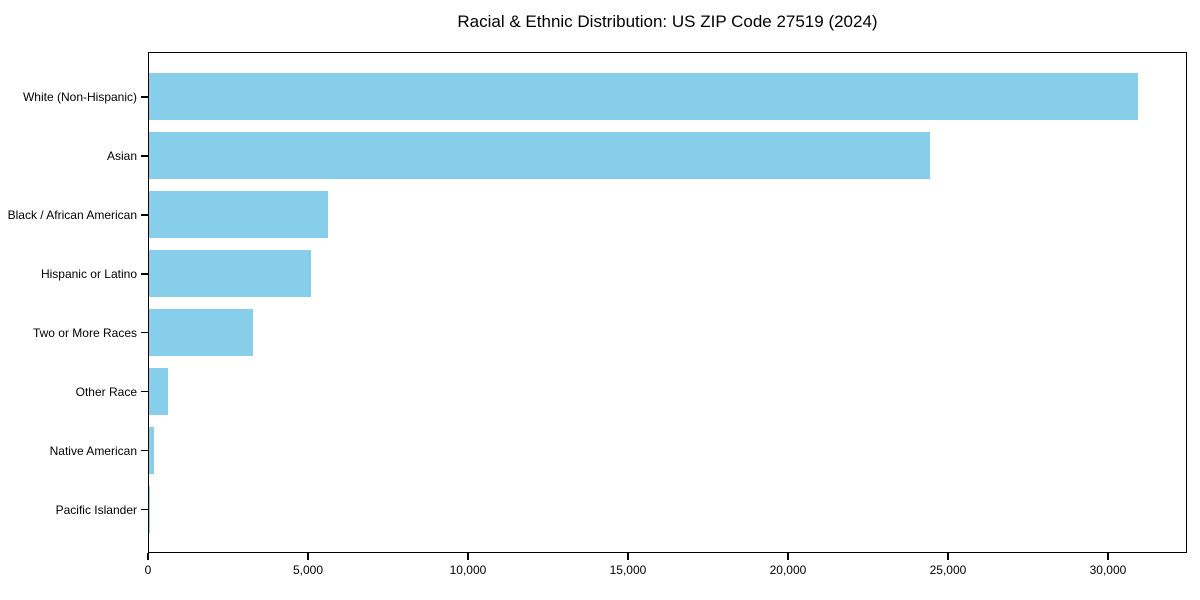 This screenshot has height=600, width=1200. Describe the element at coordinates (84, 332) in the screenshot. I see `y-tick-label: Two or More Races` at that location.